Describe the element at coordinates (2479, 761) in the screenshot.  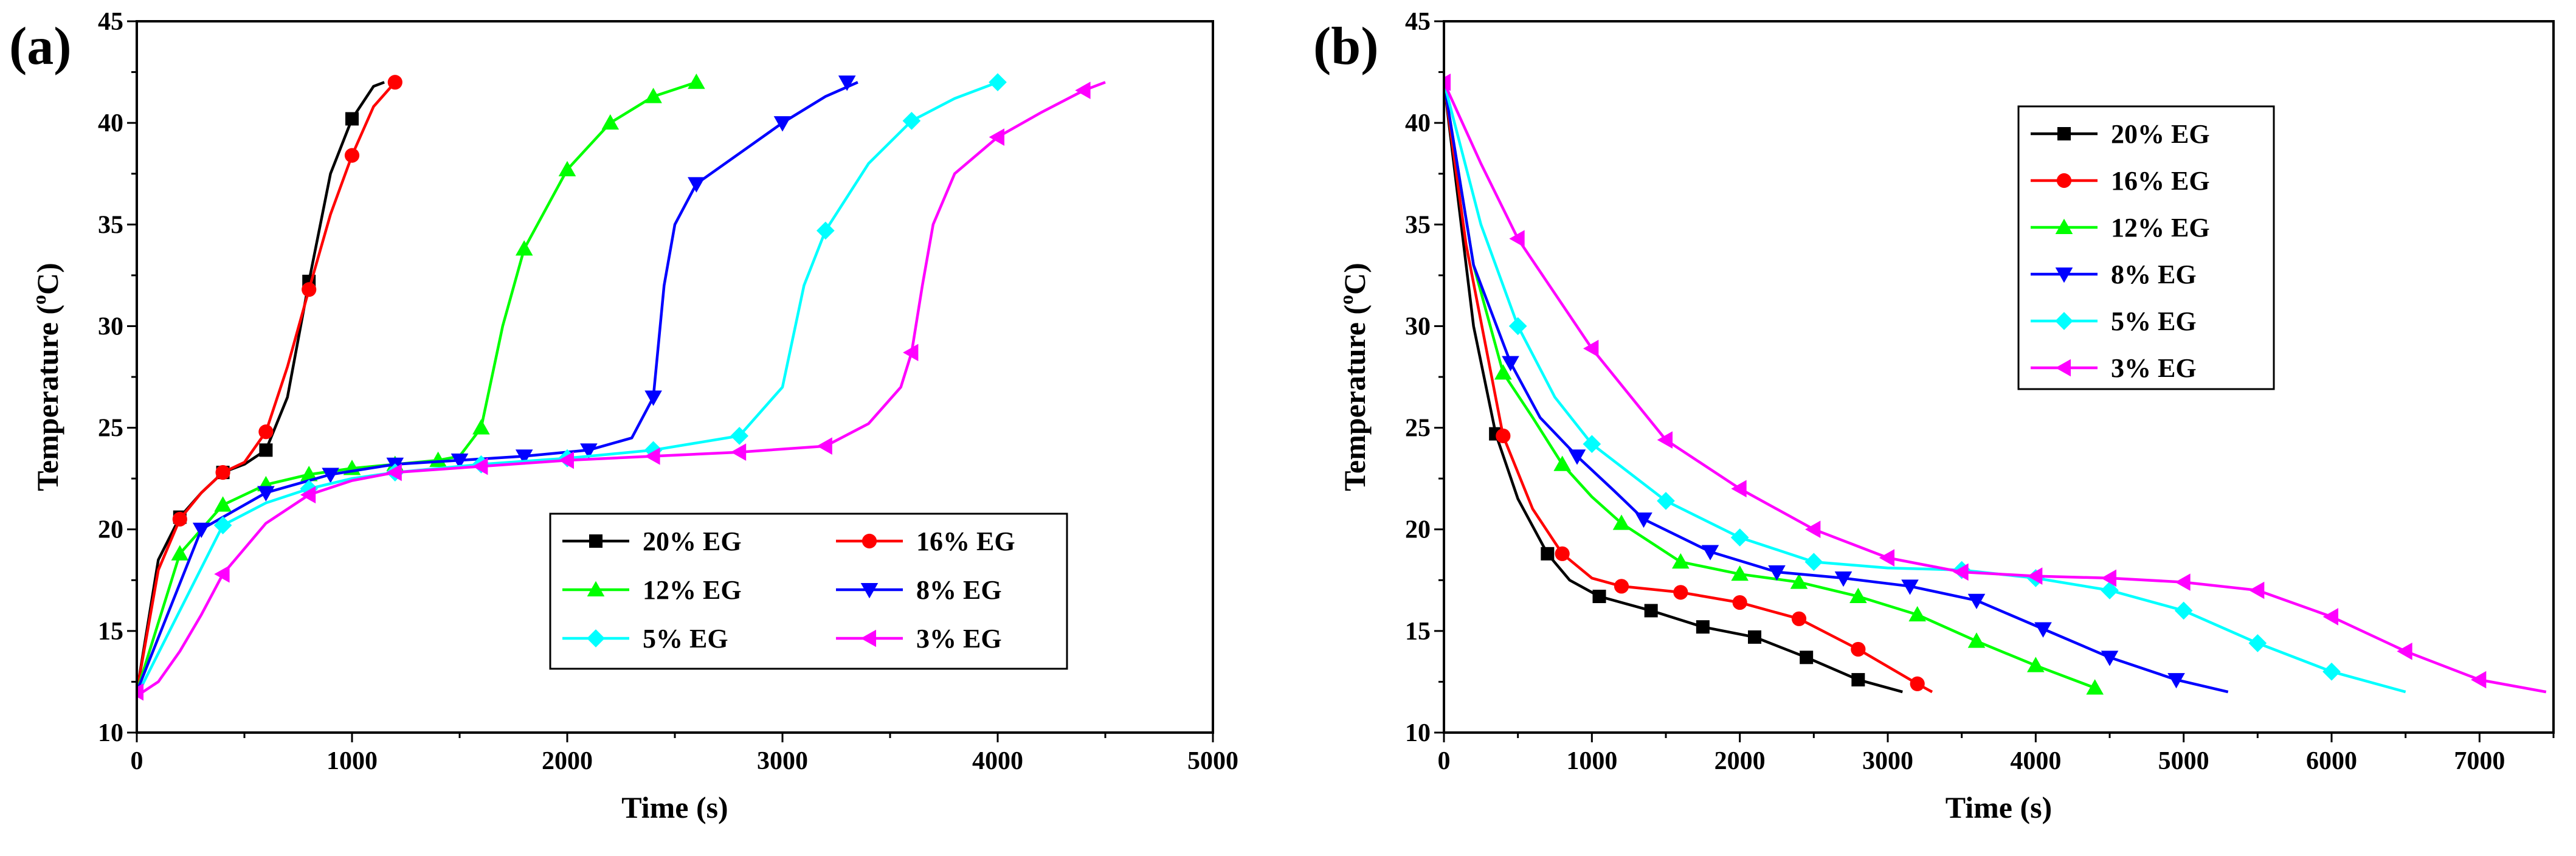
I see `x-tick-label: 7000` at that location.